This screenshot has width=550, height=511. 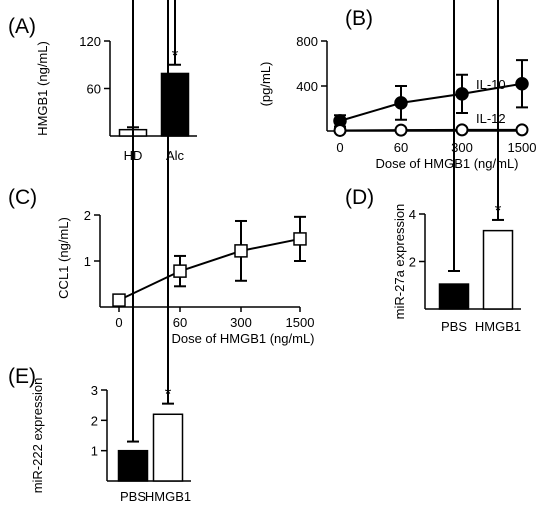 I want to click on panel-2-xtick-label-2: 300, so click(x=241, y=322).